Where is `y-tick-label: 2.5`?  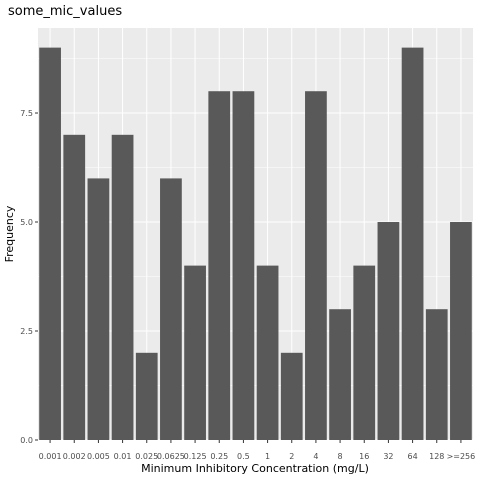 y-tick-label: 2.5 is located at coordinates (26, 331).